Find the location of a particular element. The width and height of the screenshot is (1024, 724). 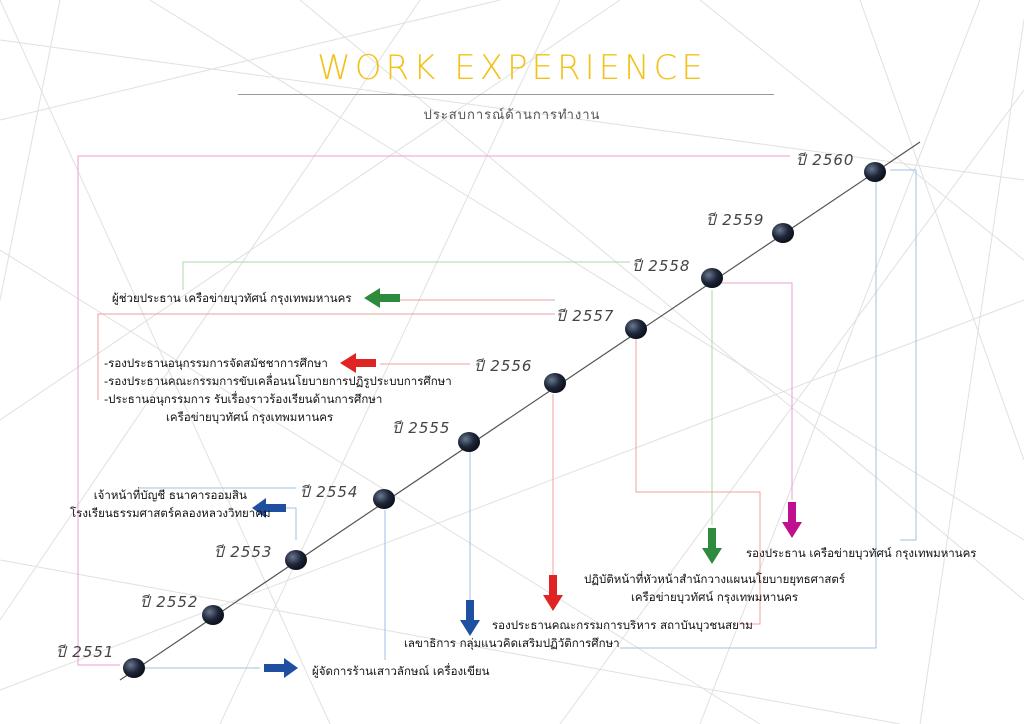

job-2557-line2: เครือข่ายบุวทัศน์ กรุงเทพมหานคร is located at coordinates (714, 597).